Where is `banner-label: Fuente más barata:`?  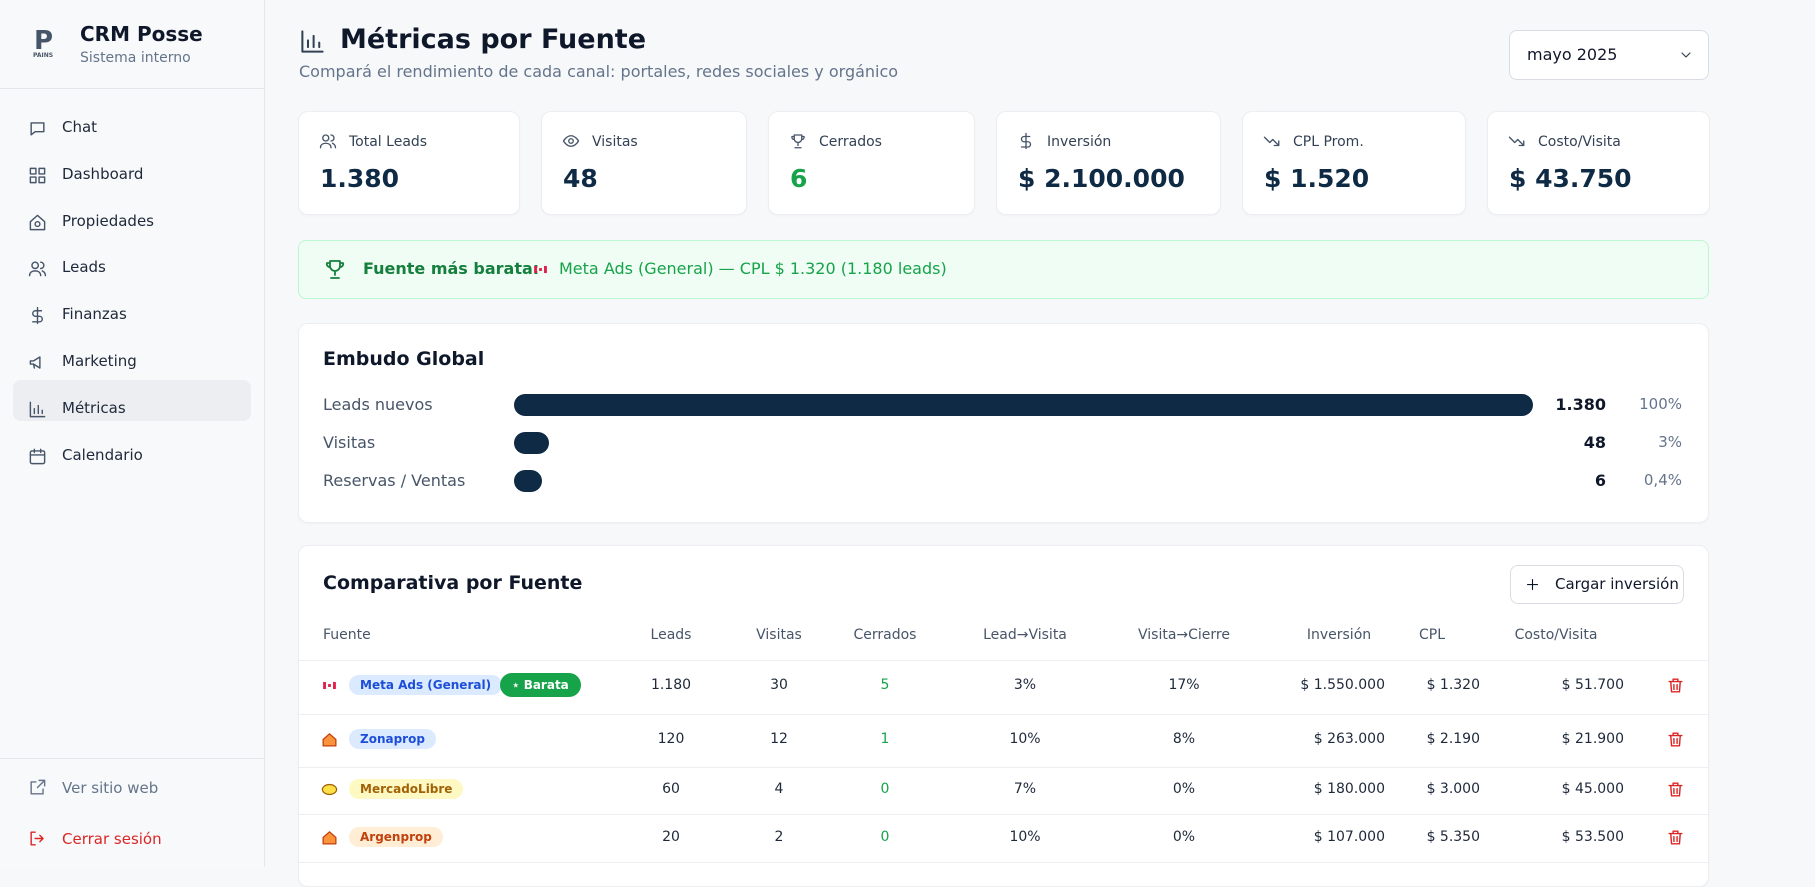
banner-label: Fuente más barata: is located at coordinates (451, 268).